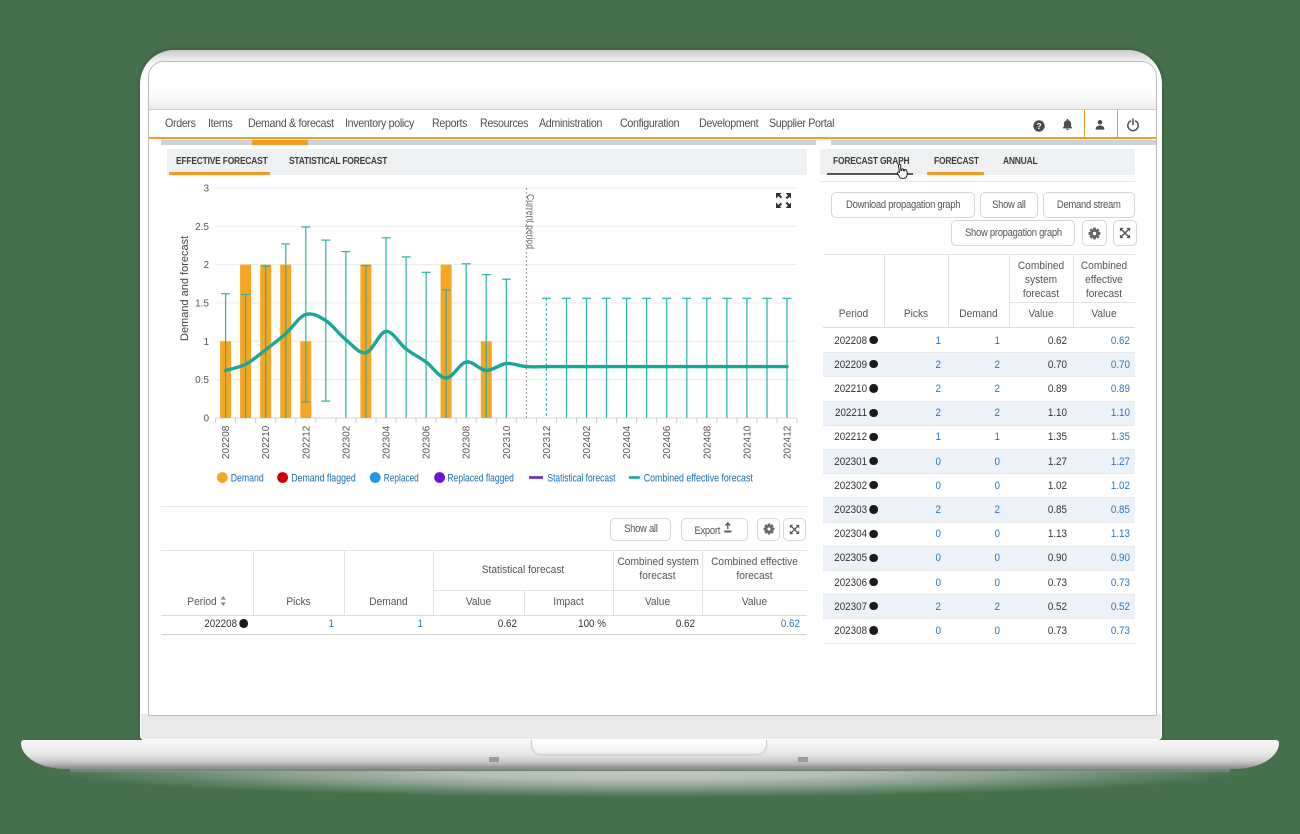 This screenshot has width=1300, height=834. I want to click on svg-text: 202402, so click(587, 442).